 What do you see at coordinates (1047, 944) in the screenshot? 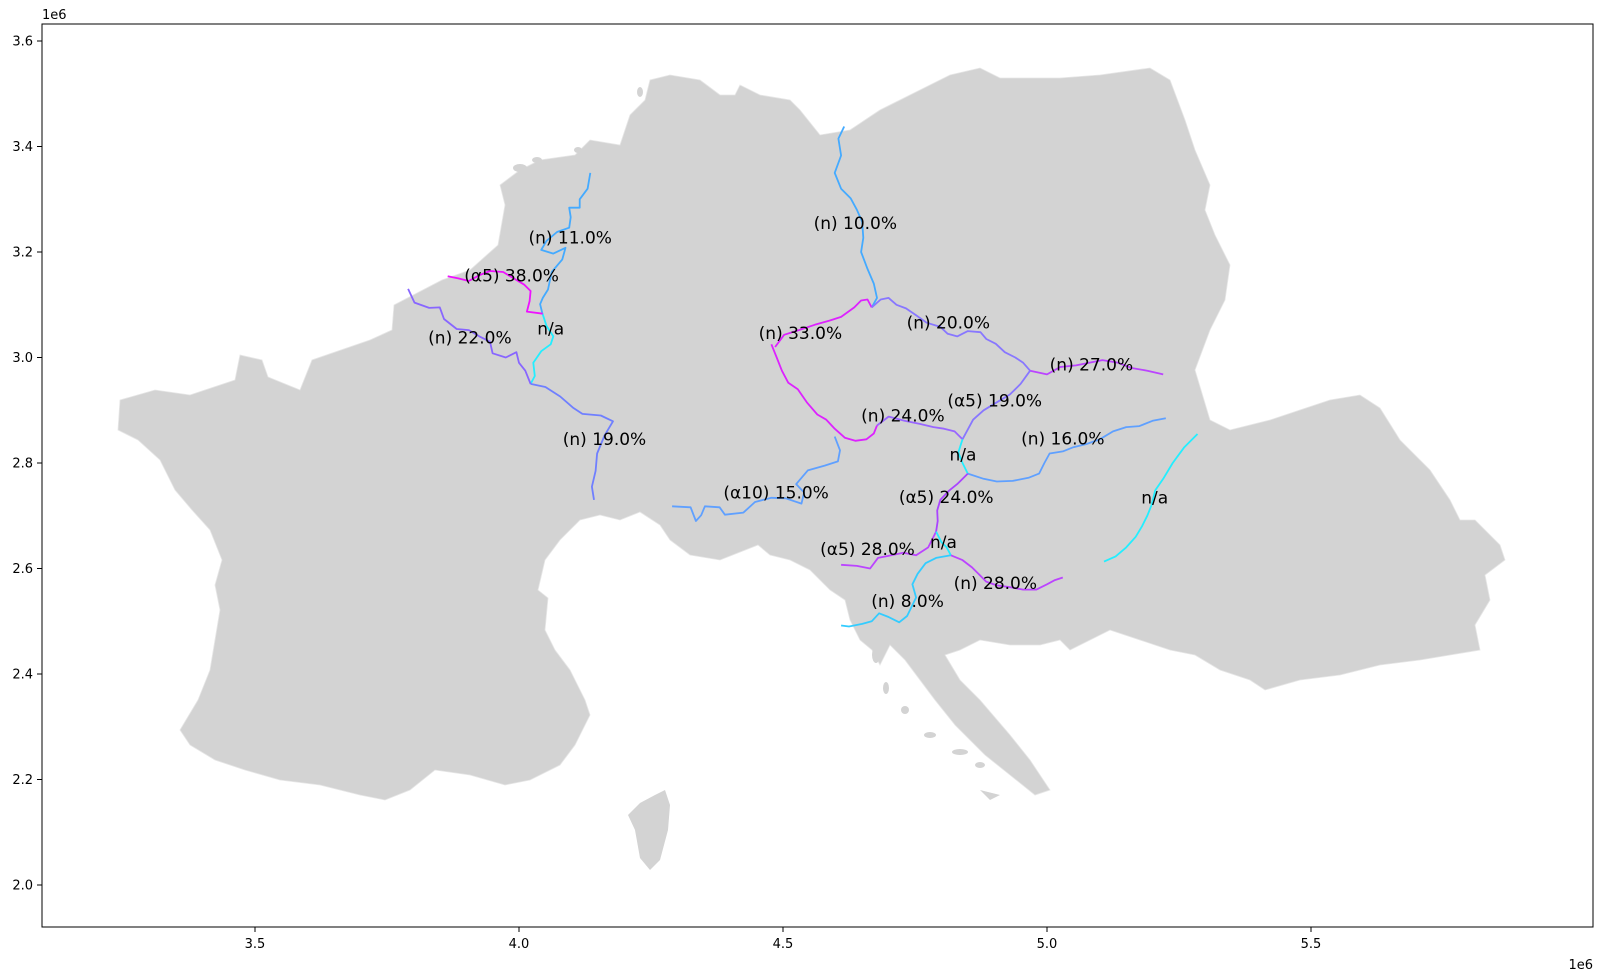
I see `x-tick-label: 5.0` at bounding box center [1047, 944].